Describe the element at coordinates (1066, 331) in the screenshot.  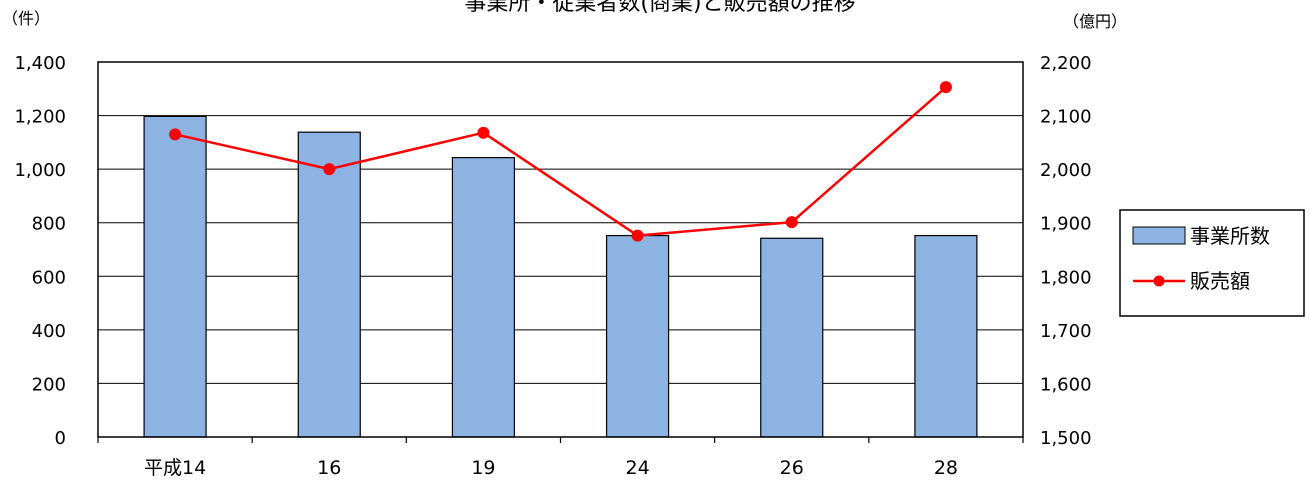
I see `y-right-tick-label: 1,700` at that location.